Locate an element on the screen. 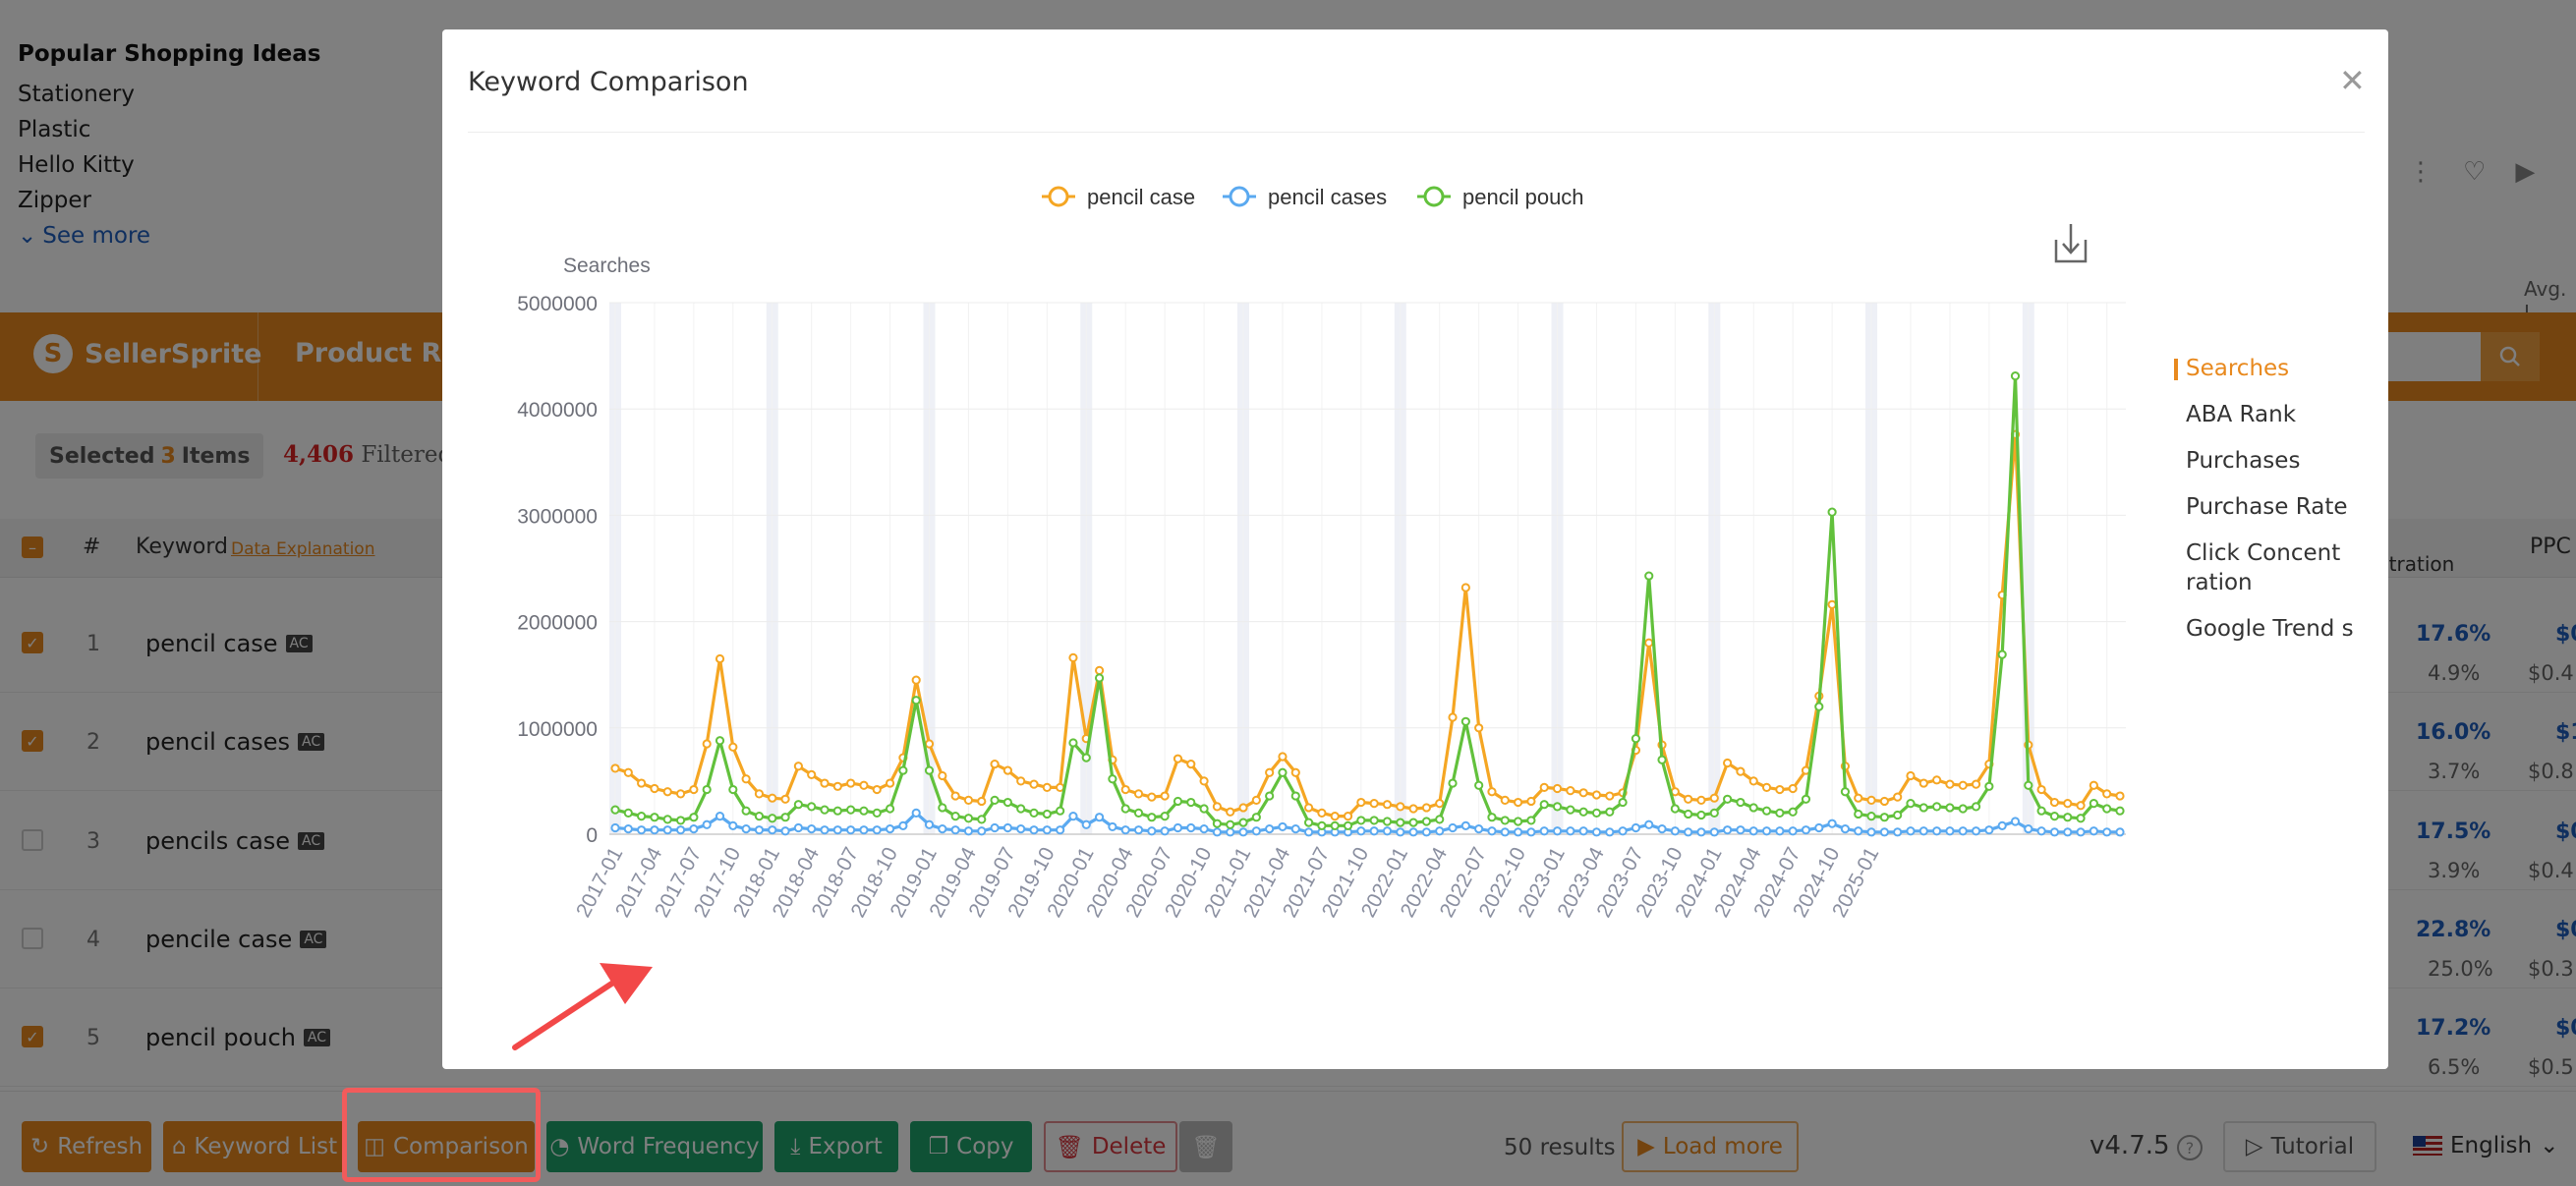  legend-label: pencil cases is located at coordinates (1328, 197).